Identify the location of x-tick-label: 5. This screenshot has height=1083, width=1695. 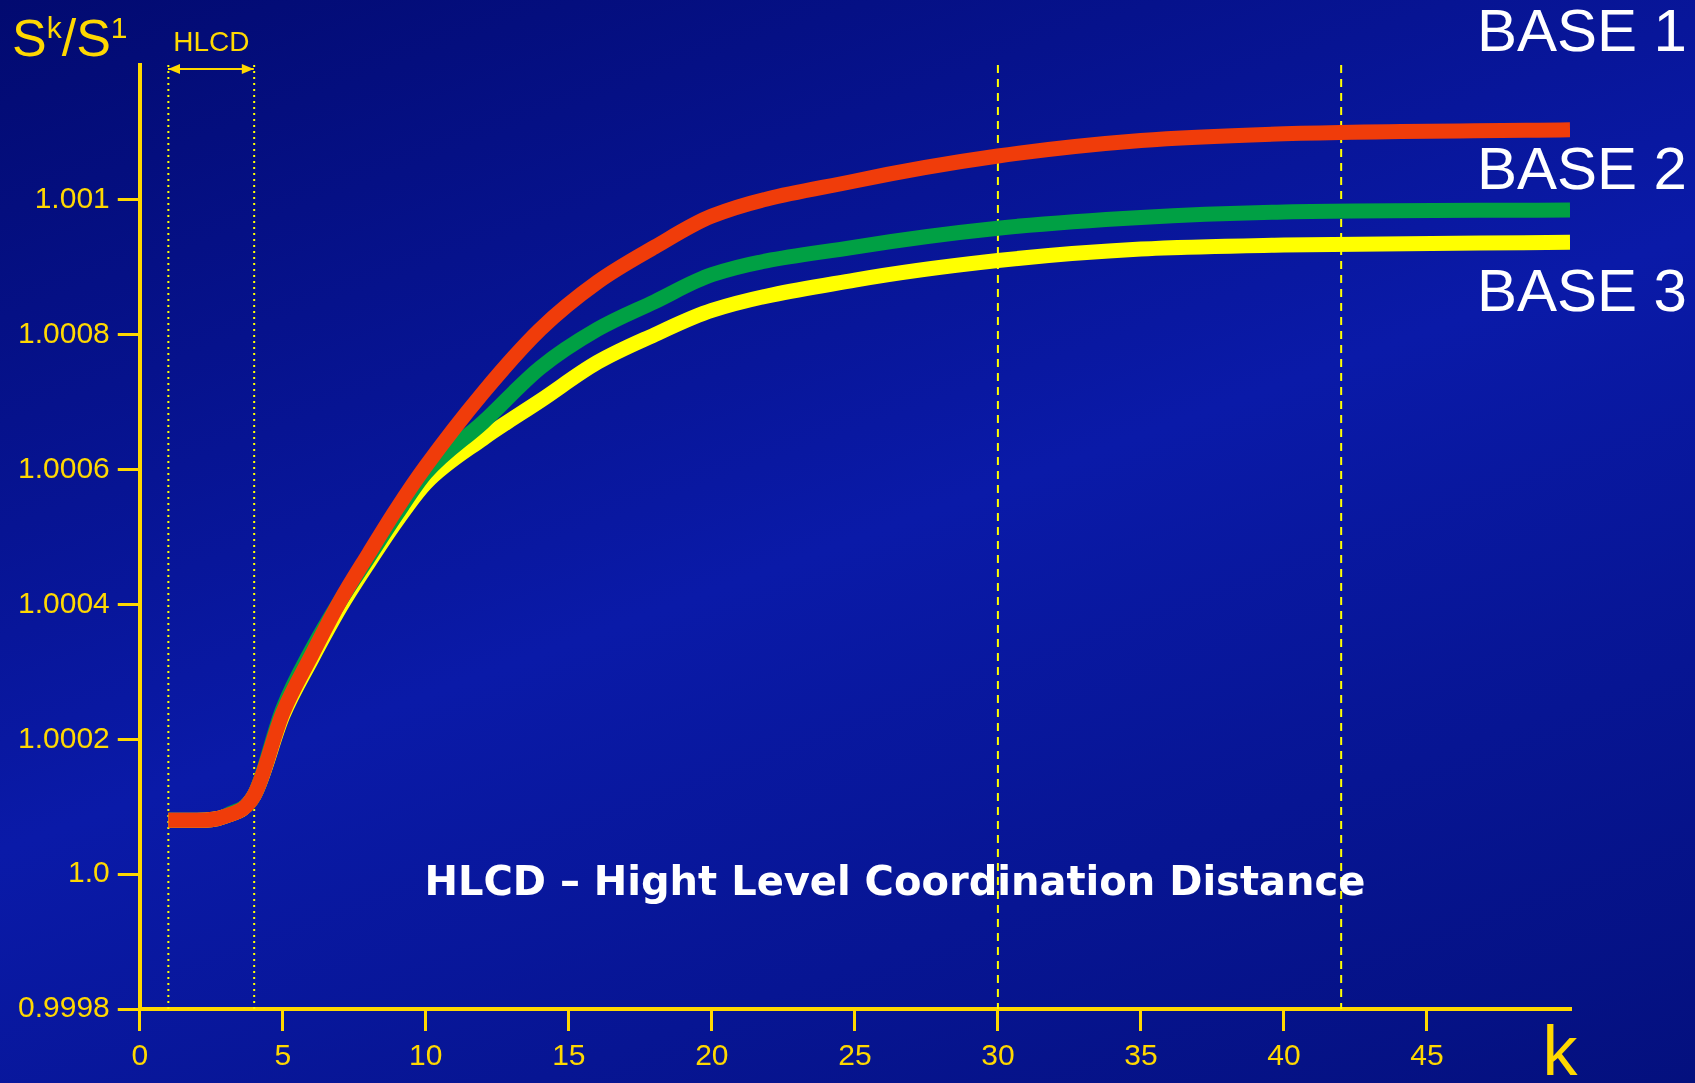
(283, 1055).